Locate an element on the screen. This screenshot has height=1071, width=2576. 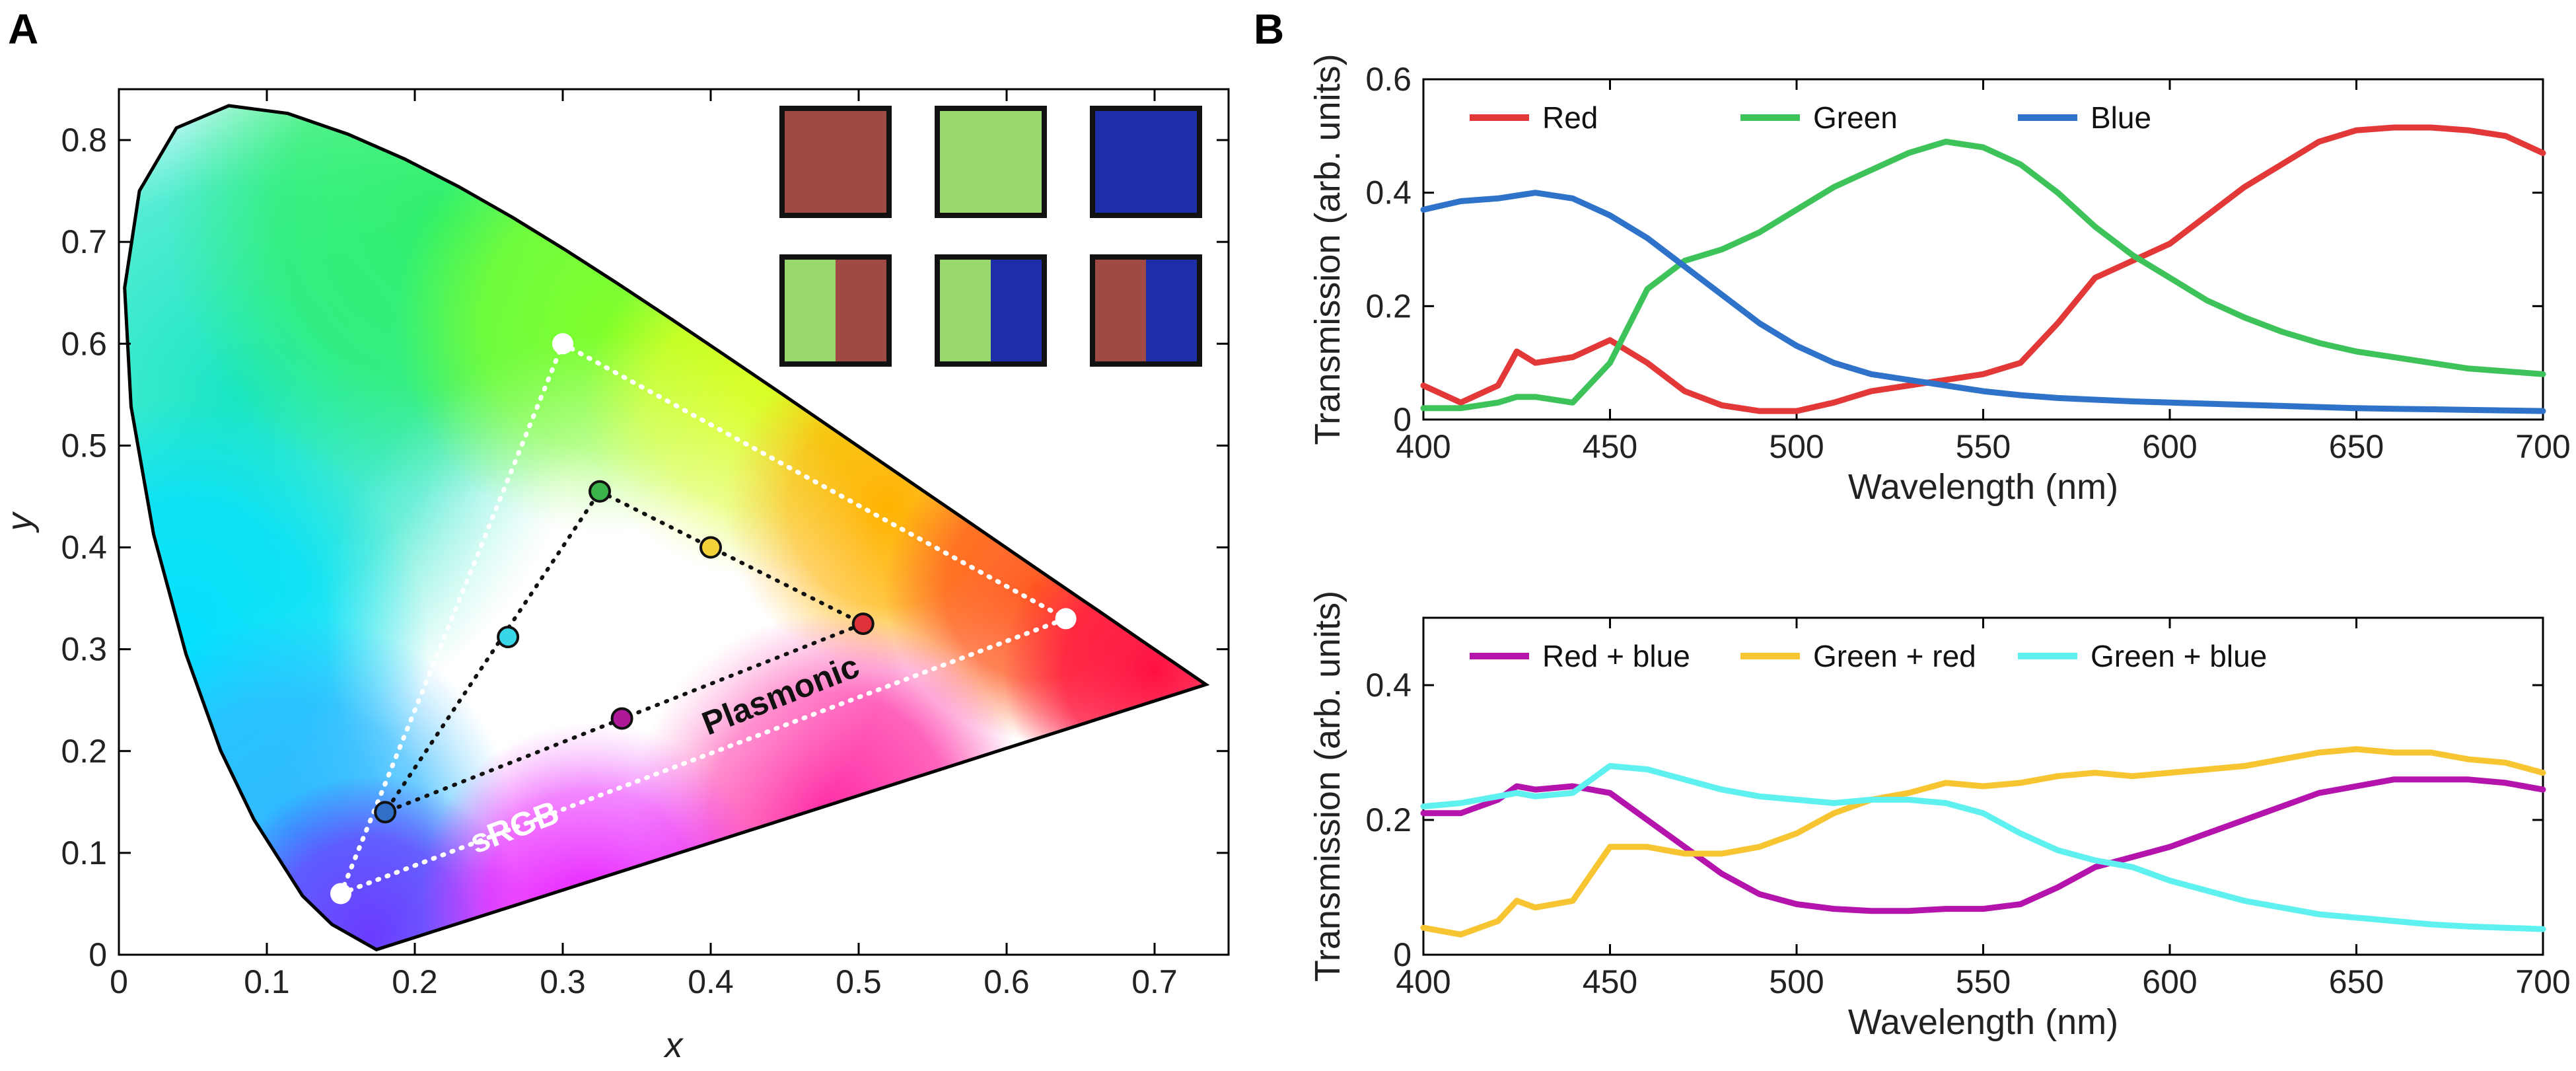
series-red is located at coordinates (1983, 269).